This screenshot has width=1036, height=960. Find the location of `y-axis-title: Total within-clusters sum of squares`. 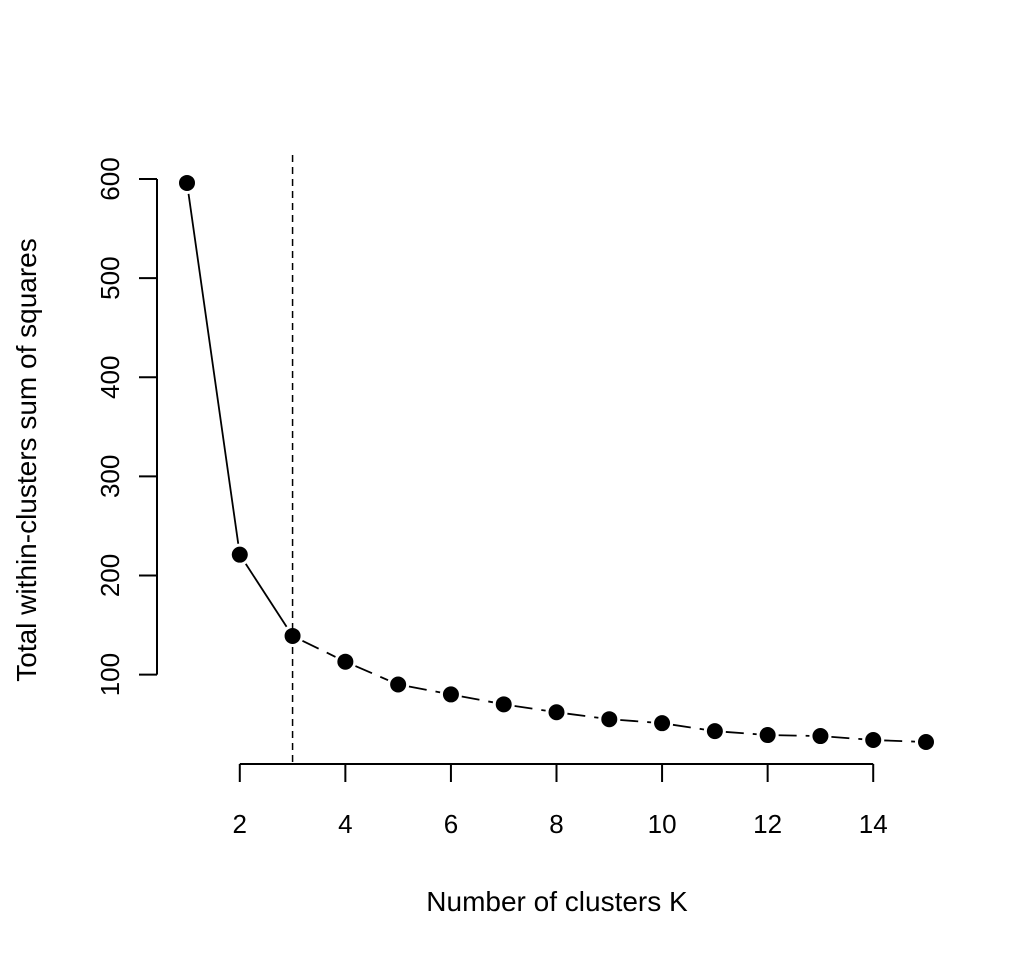

y-axis-title: Total within-clusters sum of squares is located at coordinates (26, 460).